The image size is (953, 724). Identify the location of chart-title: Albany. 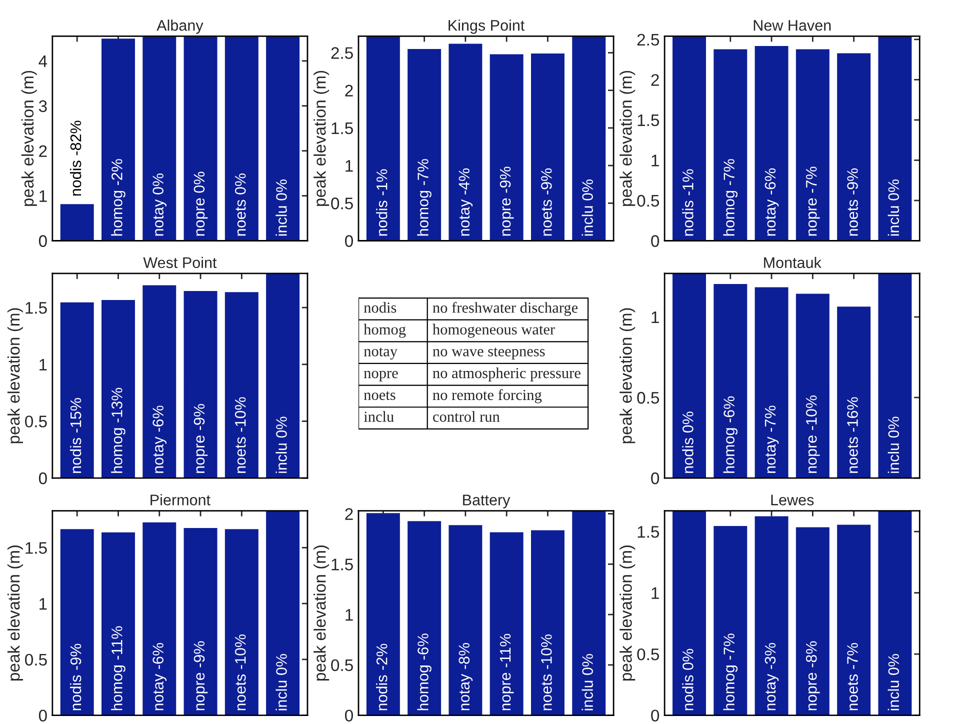
(180, 27).